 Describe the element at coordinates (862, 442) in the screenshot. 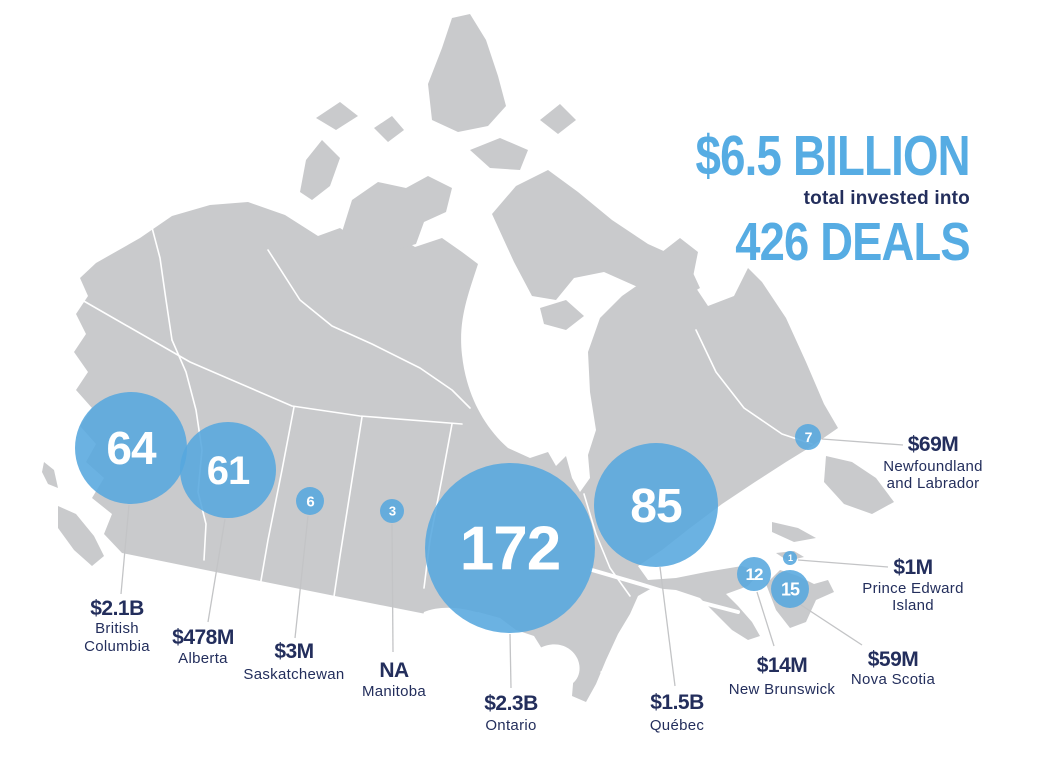

I see `leader-line-nl` at that location.